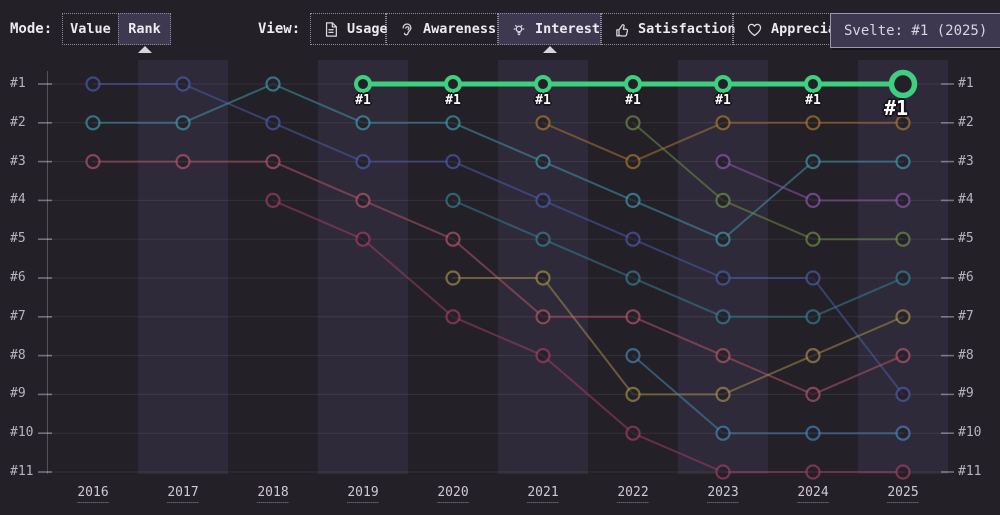 Image resolution: width=1000 pixels, height=515 pixels. What do you see at coordinates (453, 162) in the screenshot?
I see `data-point-indigo-2020` at bounding box center [453, 162].